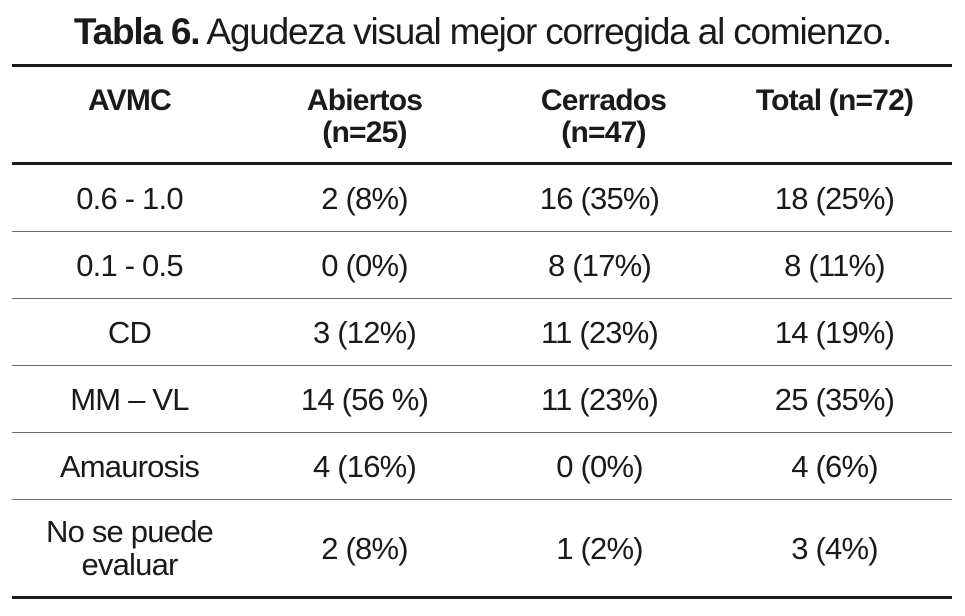 The width and height of the screenshot is (965, 616). Describe the element at coordinates (365, 466) in the screenshot. I see `cell-abiertos: 4 (16%)` at that location.